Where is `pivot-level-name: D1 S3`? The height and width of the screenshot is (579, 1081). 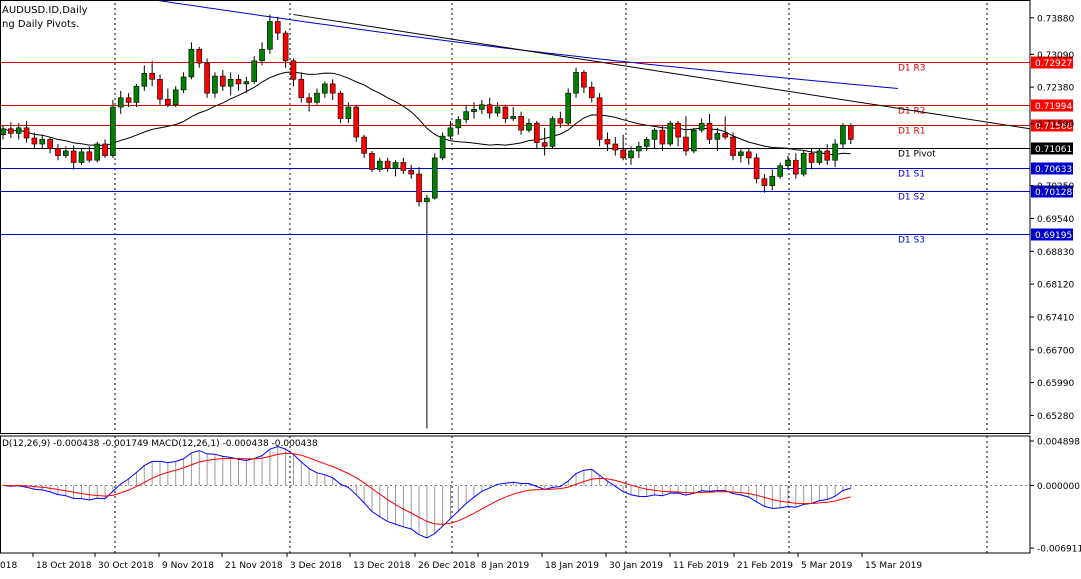
pivot-level-name: D1 S3 is located at coordinates (911, 241).